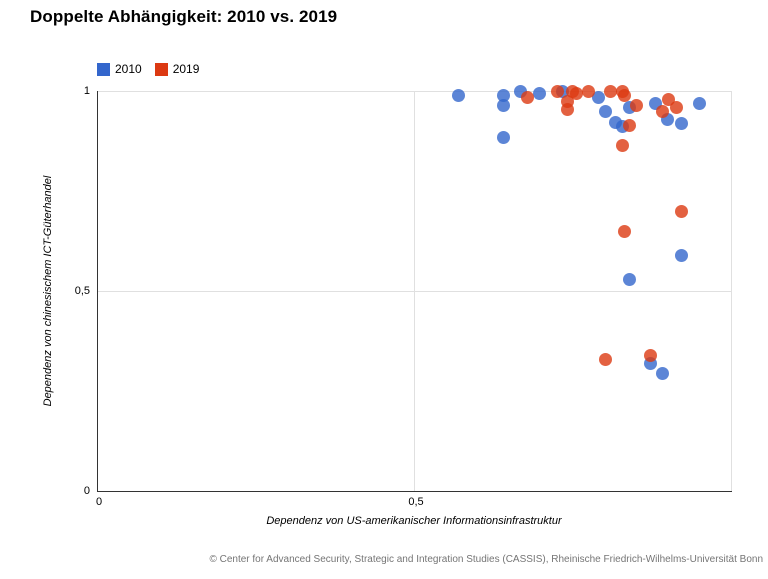  I want to click on legend-label-2010: 2010, so click(128, 69).